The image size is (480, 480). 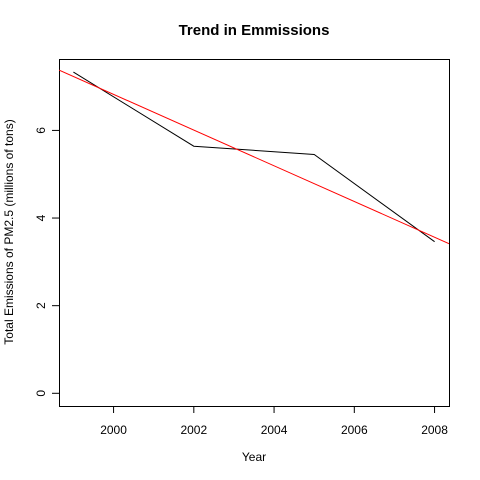 I want to click on x-tick-label: 2000, so click(x=113, y=430).